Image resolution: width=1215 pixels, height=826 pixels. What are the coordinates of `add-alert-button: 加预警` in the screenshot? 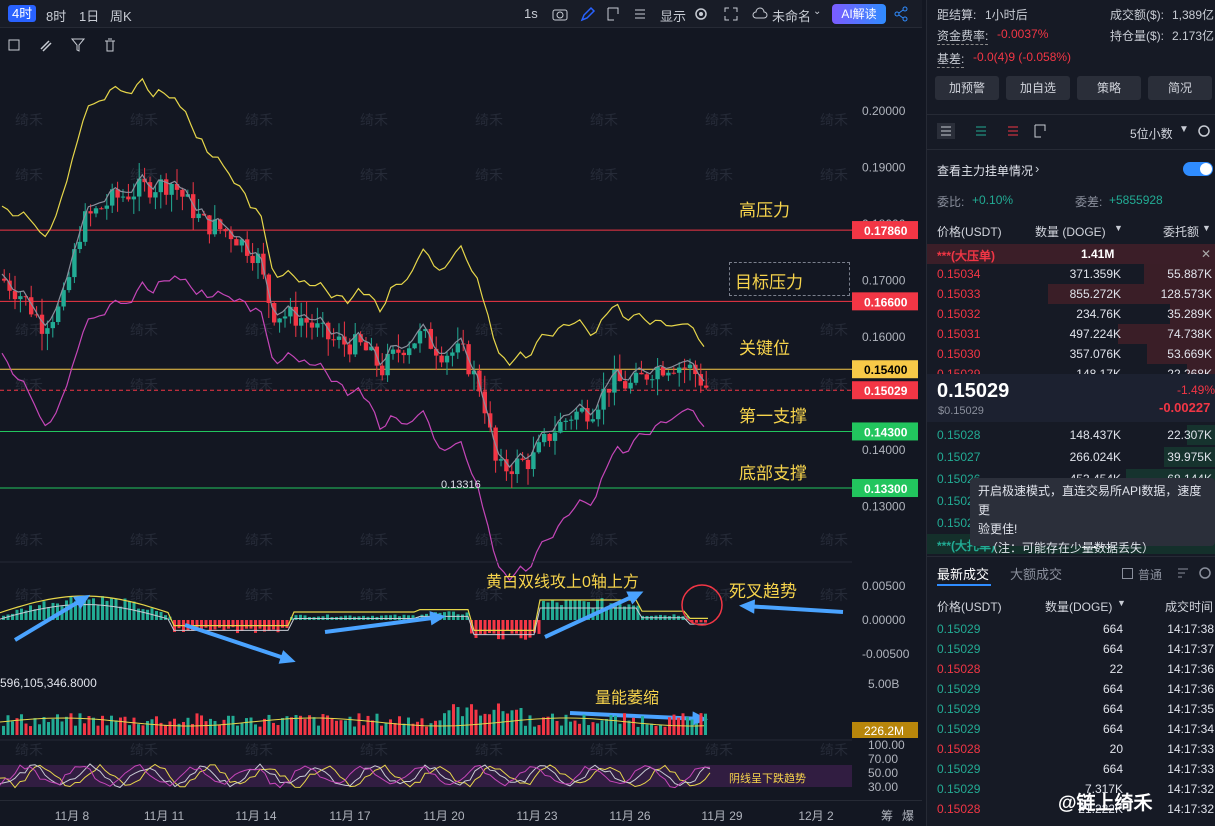 It's located at (967, 88).